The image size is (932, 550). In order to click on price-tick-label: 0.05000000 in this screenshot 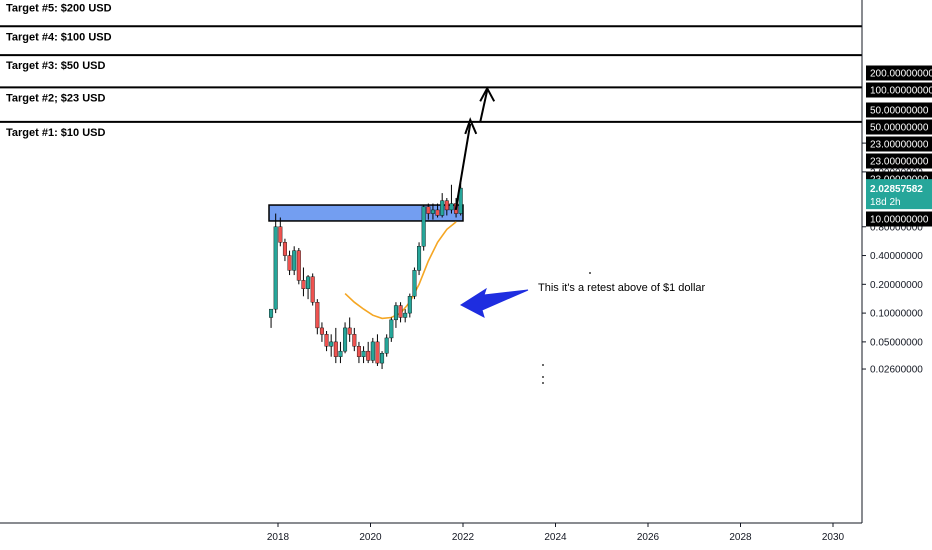, I will do `click(896, 342)`.